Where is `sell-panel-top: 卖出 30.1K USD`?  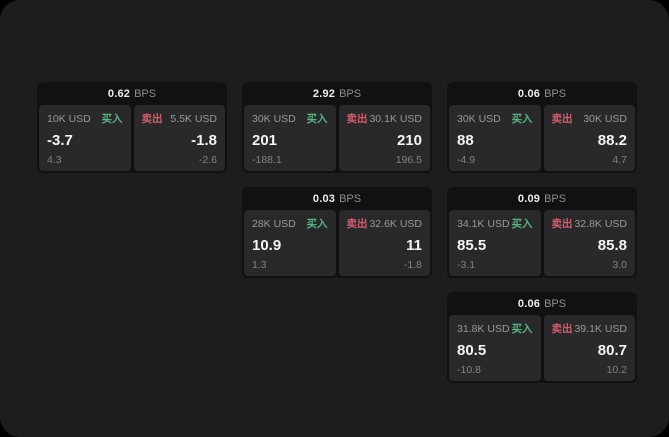 sell-panel-top: 卖出 30.1K USD is located at coordinates (385, 118).